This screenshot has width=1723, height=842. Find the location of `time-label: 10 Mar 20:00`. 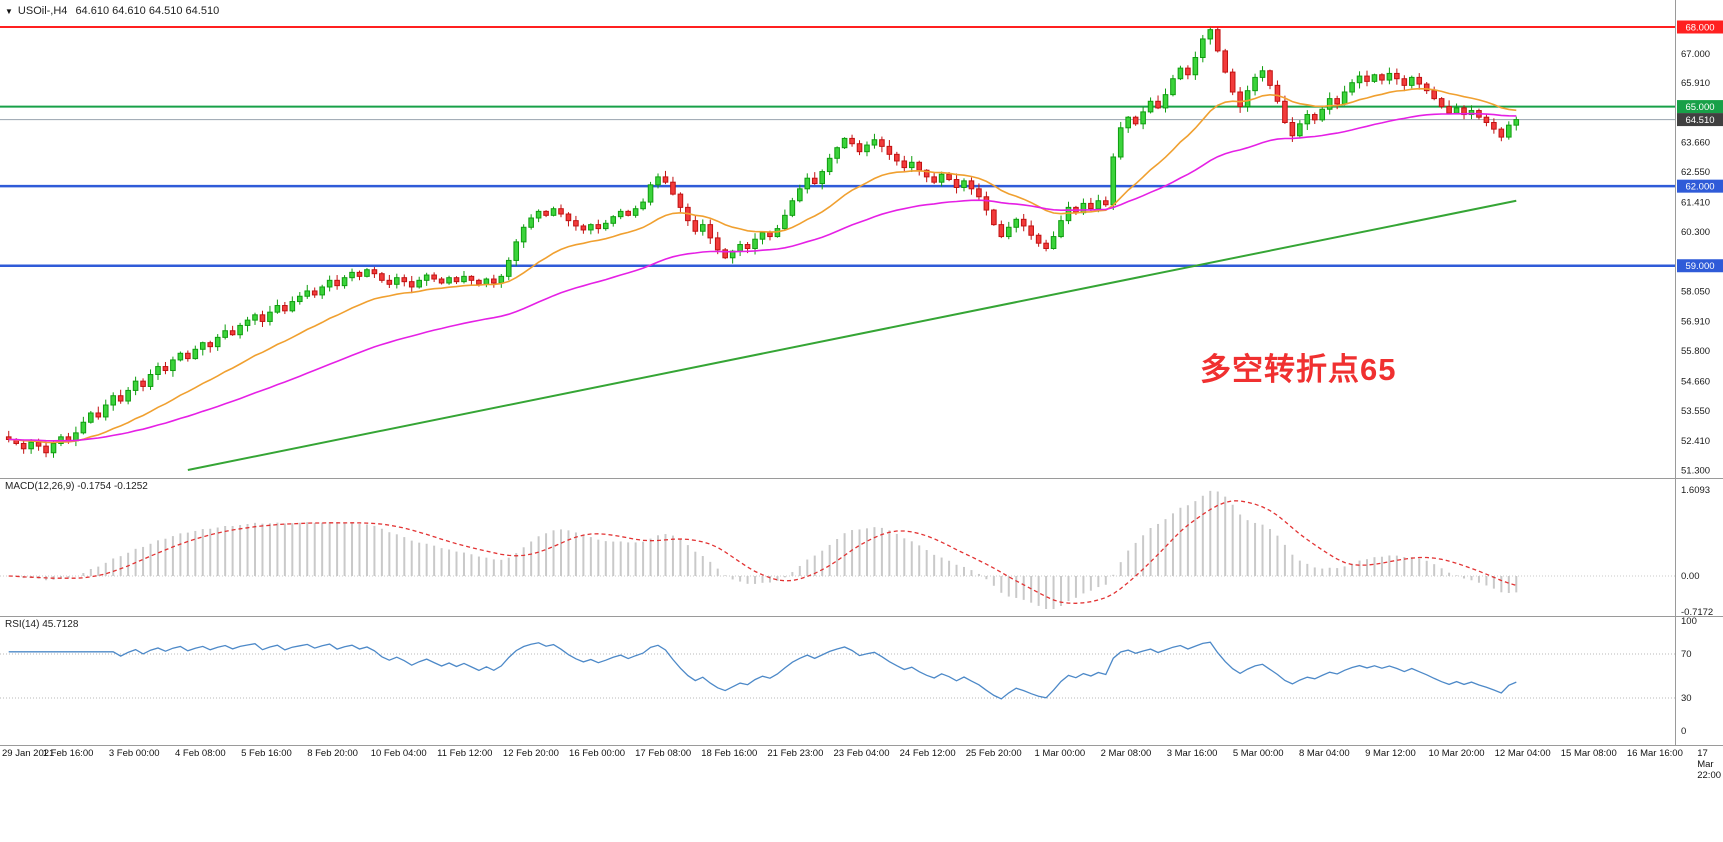

time-label: 10 Mar 20:00 is located at coordinates (1456, 753).